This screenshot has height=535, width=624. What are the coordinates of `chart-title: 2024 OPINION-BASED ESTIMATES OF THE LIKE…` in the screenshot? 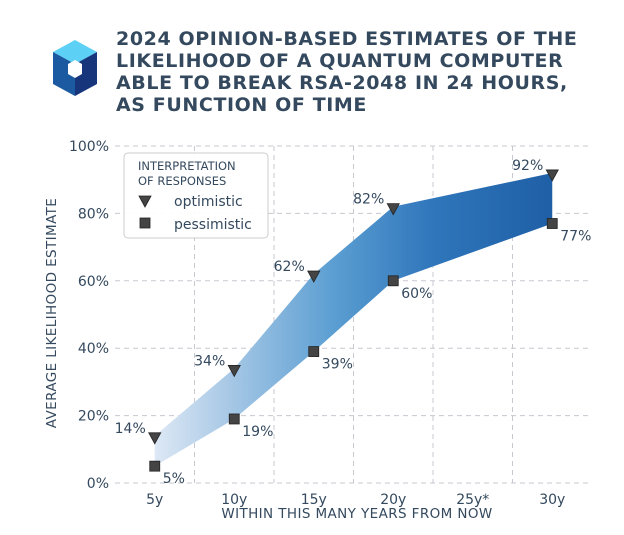 It's located at (346, 72).